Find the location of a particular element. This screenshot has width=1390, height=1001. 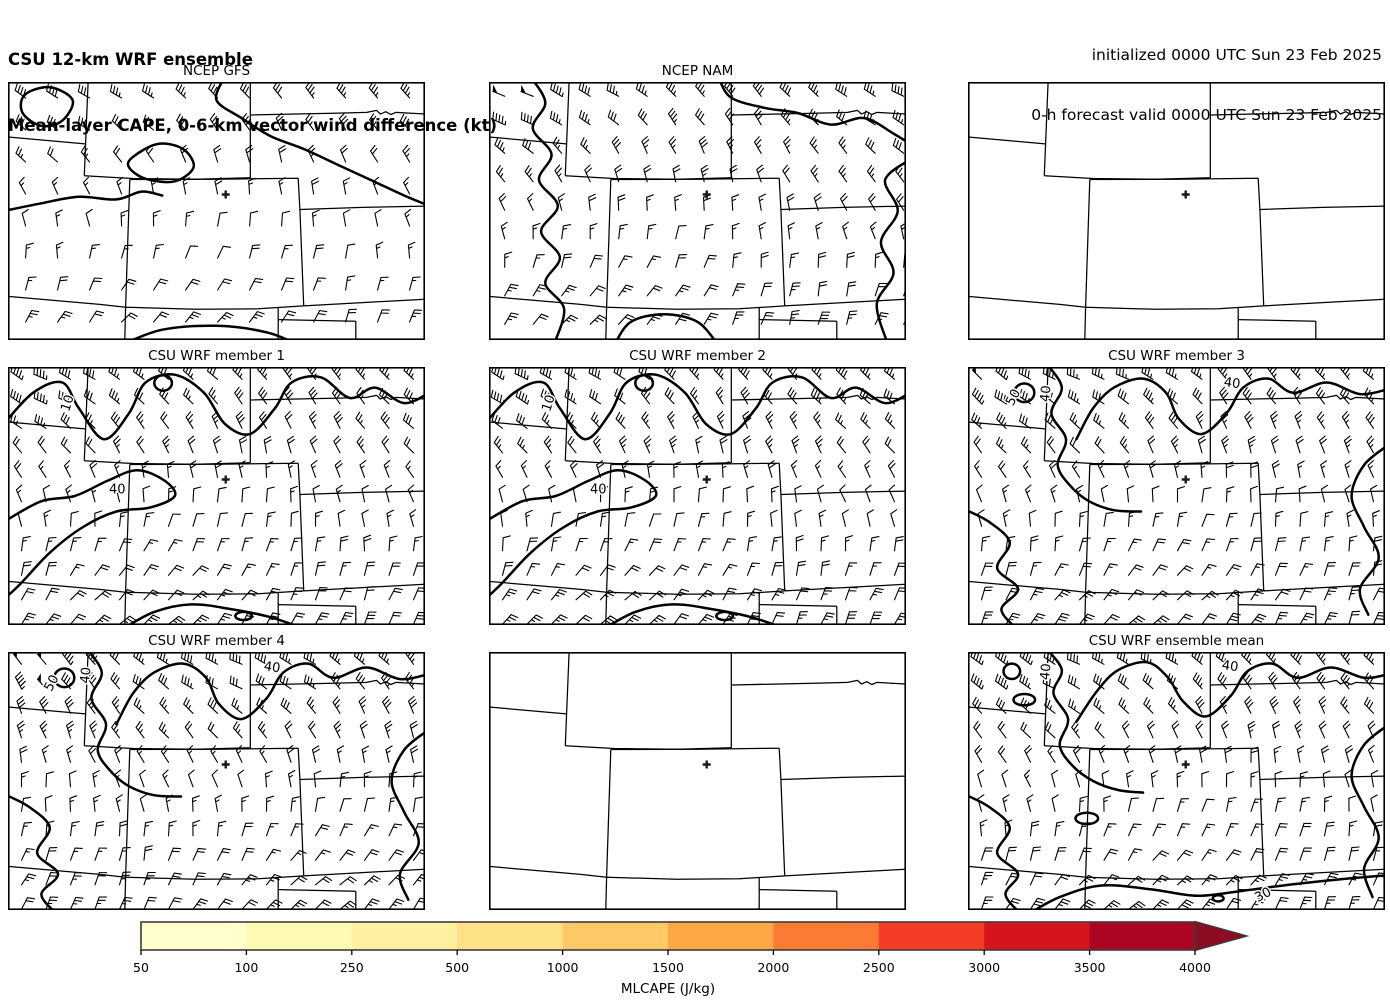

colorbar-tick-label: 1500 is located at coordinates (668, 967).